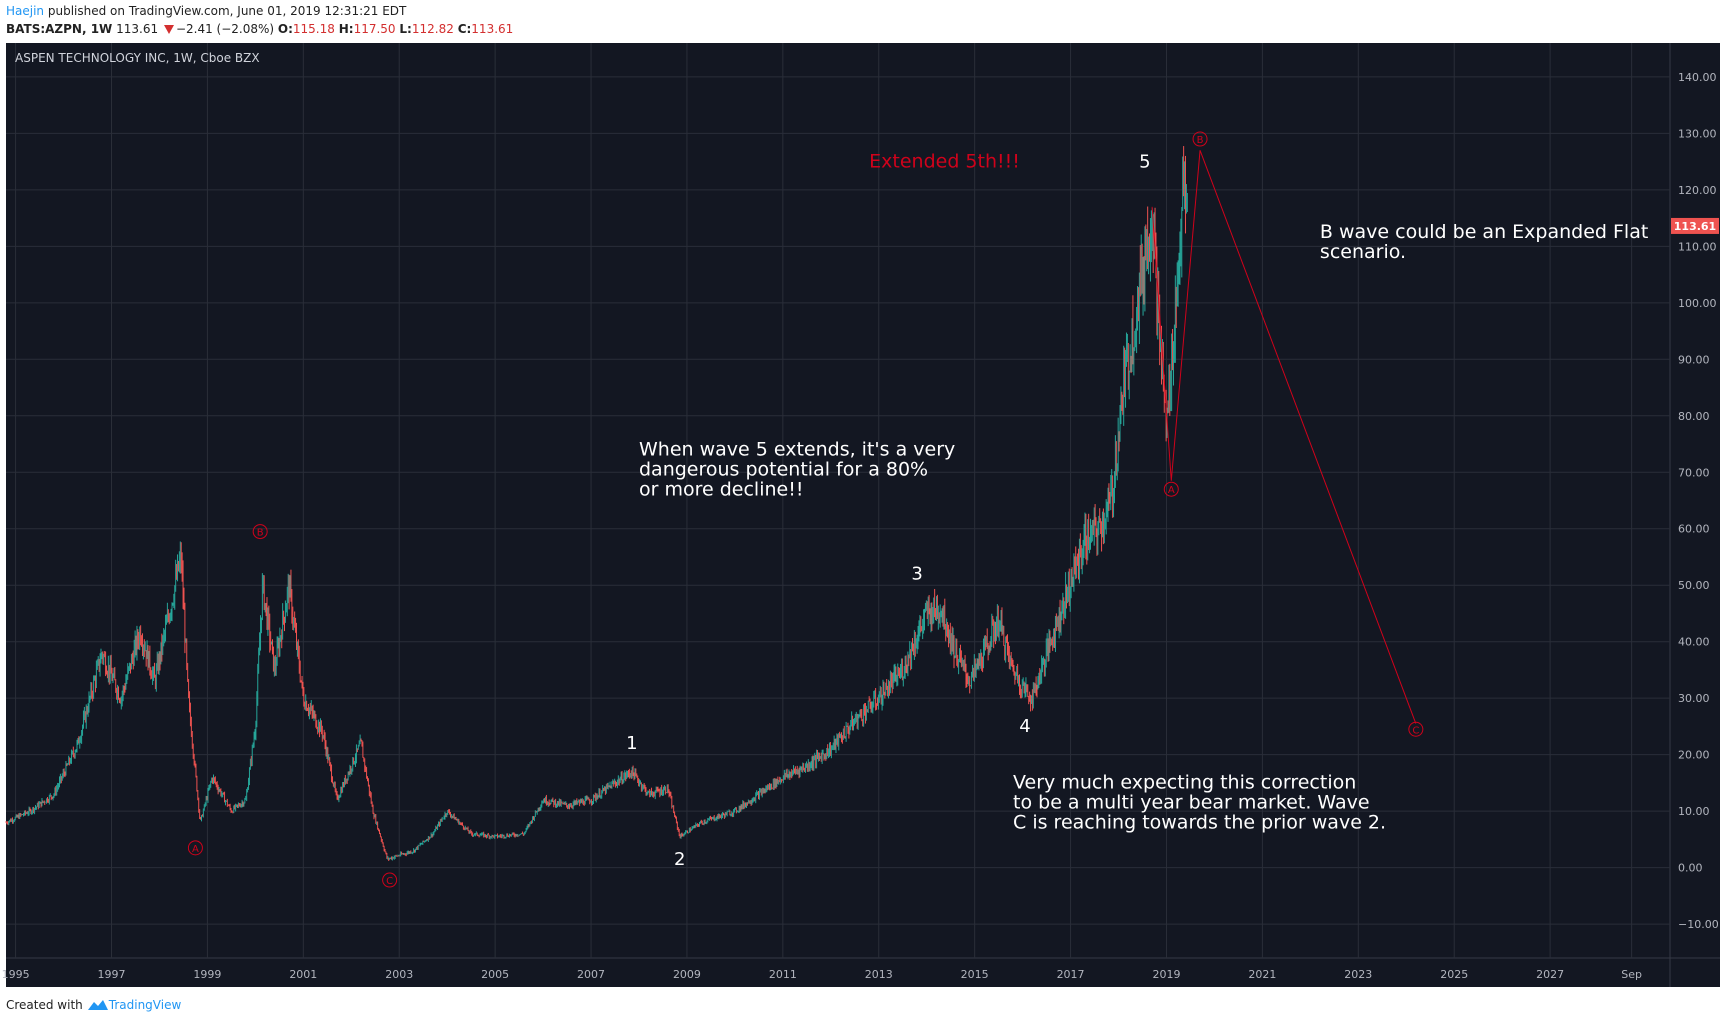 The image size is (1726, 1024). Describe the element at coordinates (1697, 133) in the screenshot. I see `y-tick-label: 130.00` at that location.